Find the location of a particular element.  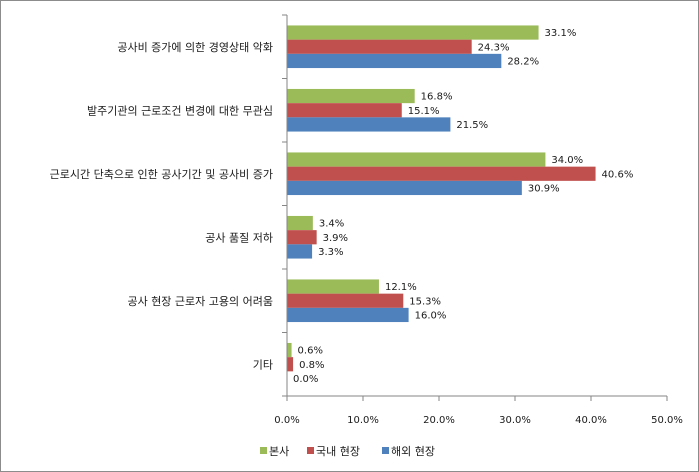

data-label-6-2: 0.8% is located at coordinates (311, 365).